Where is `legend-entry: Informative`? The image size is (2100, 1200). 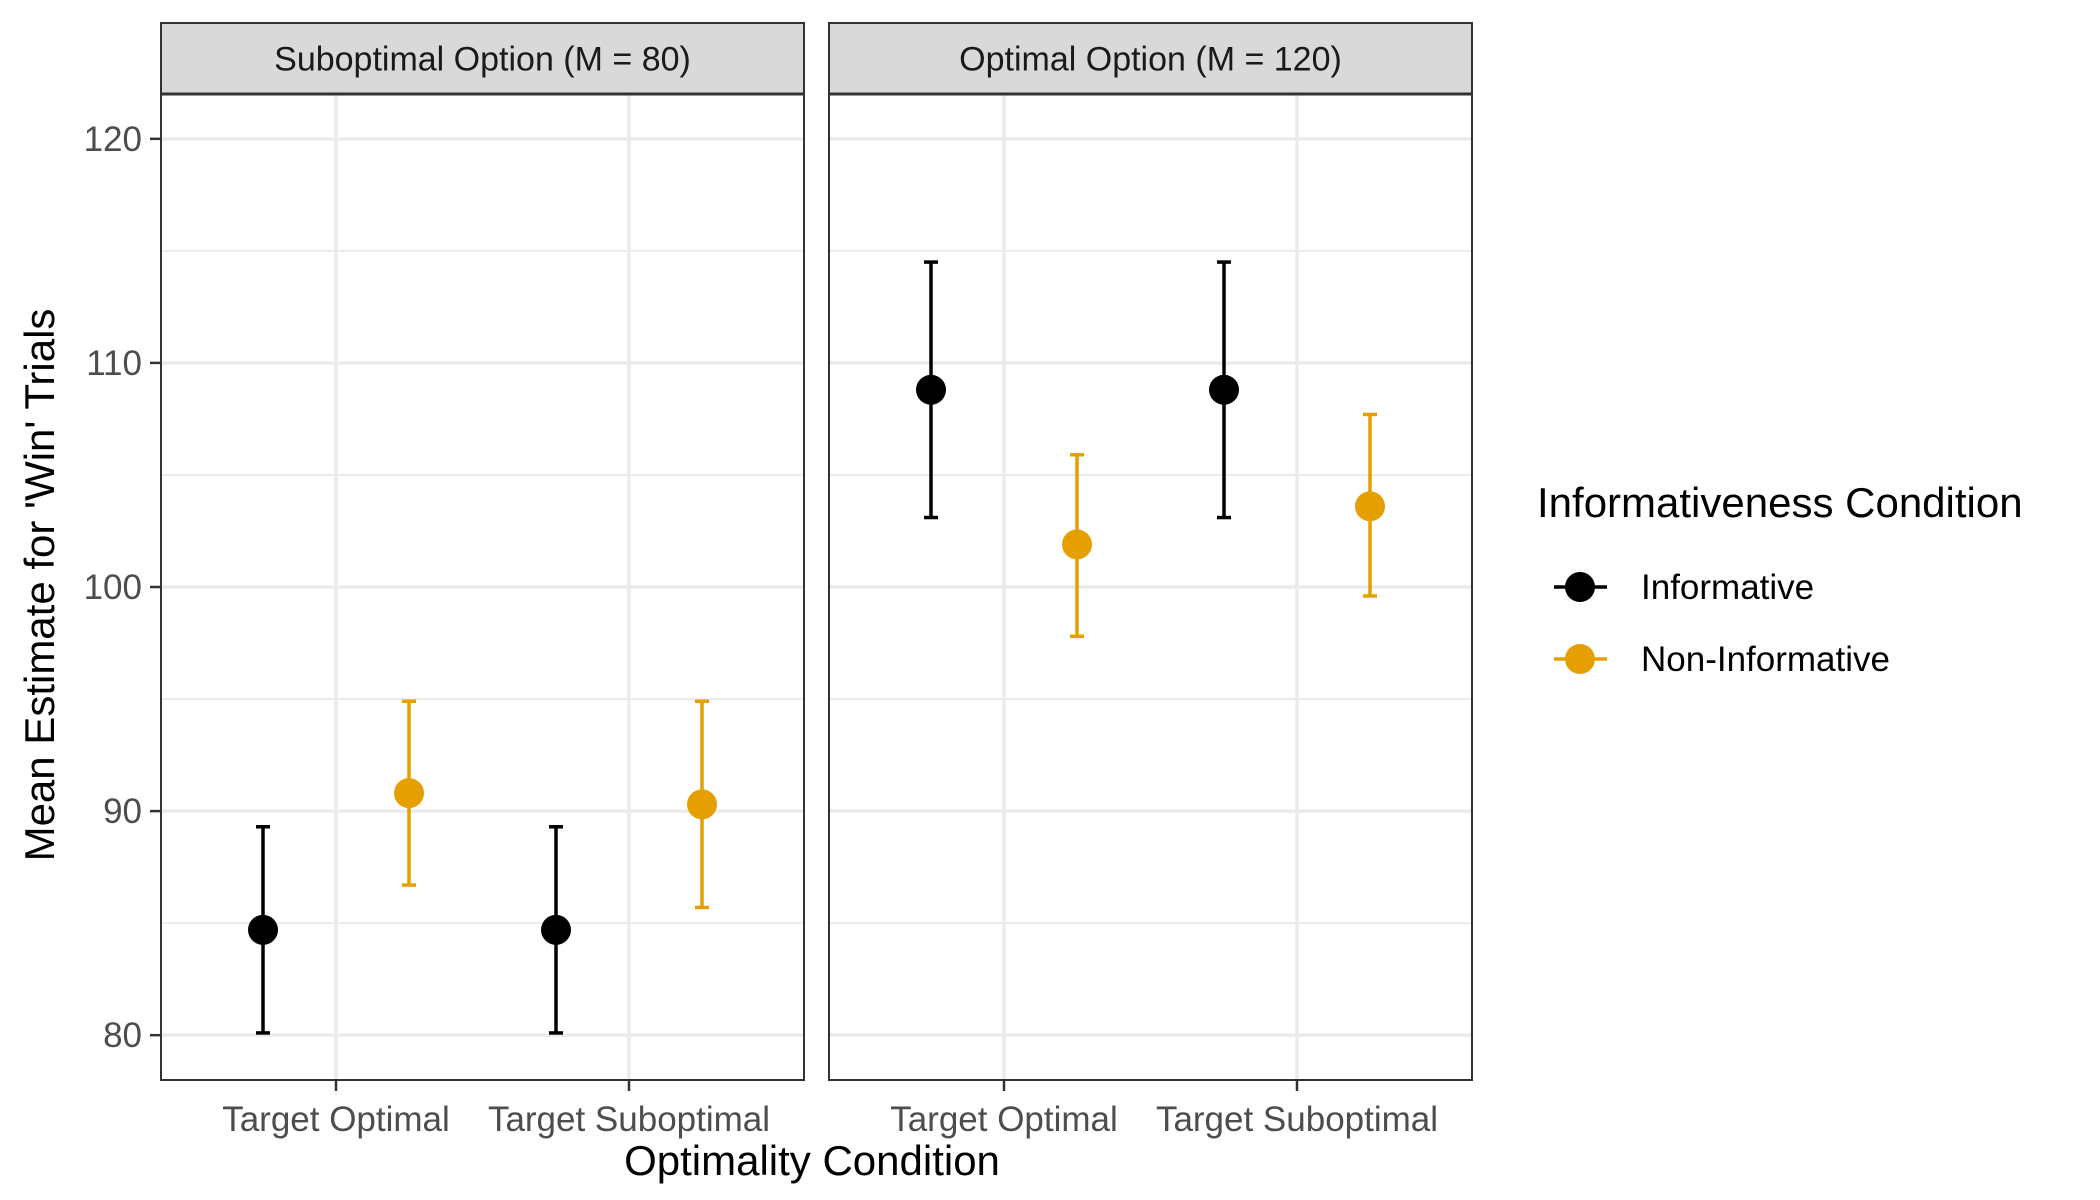 legend-entry: Informative is located at coordinates (1684, 587).